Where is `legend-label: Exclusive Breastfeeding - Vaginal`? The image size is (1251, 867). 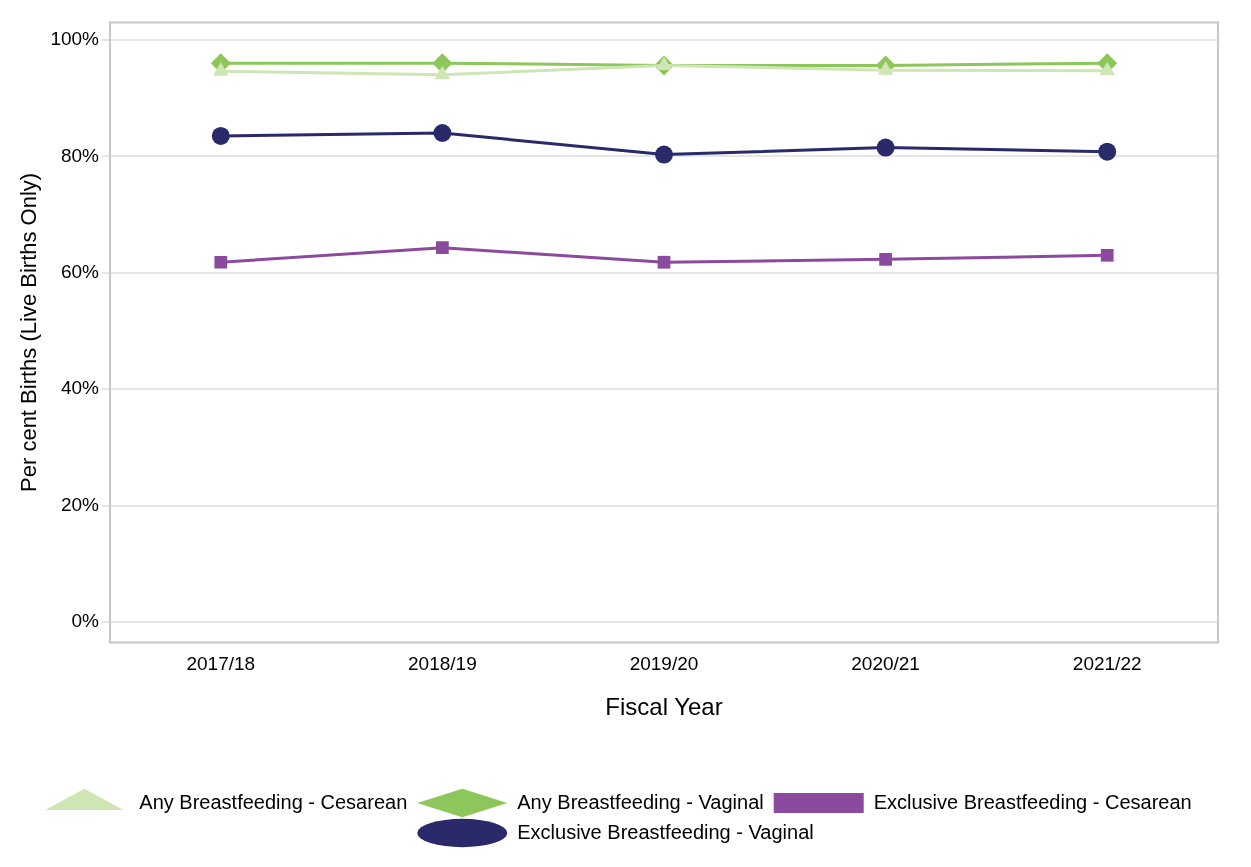
legend-label: Exclusive Breastfeeding - Vaginal is located at coordinates (665, 831).